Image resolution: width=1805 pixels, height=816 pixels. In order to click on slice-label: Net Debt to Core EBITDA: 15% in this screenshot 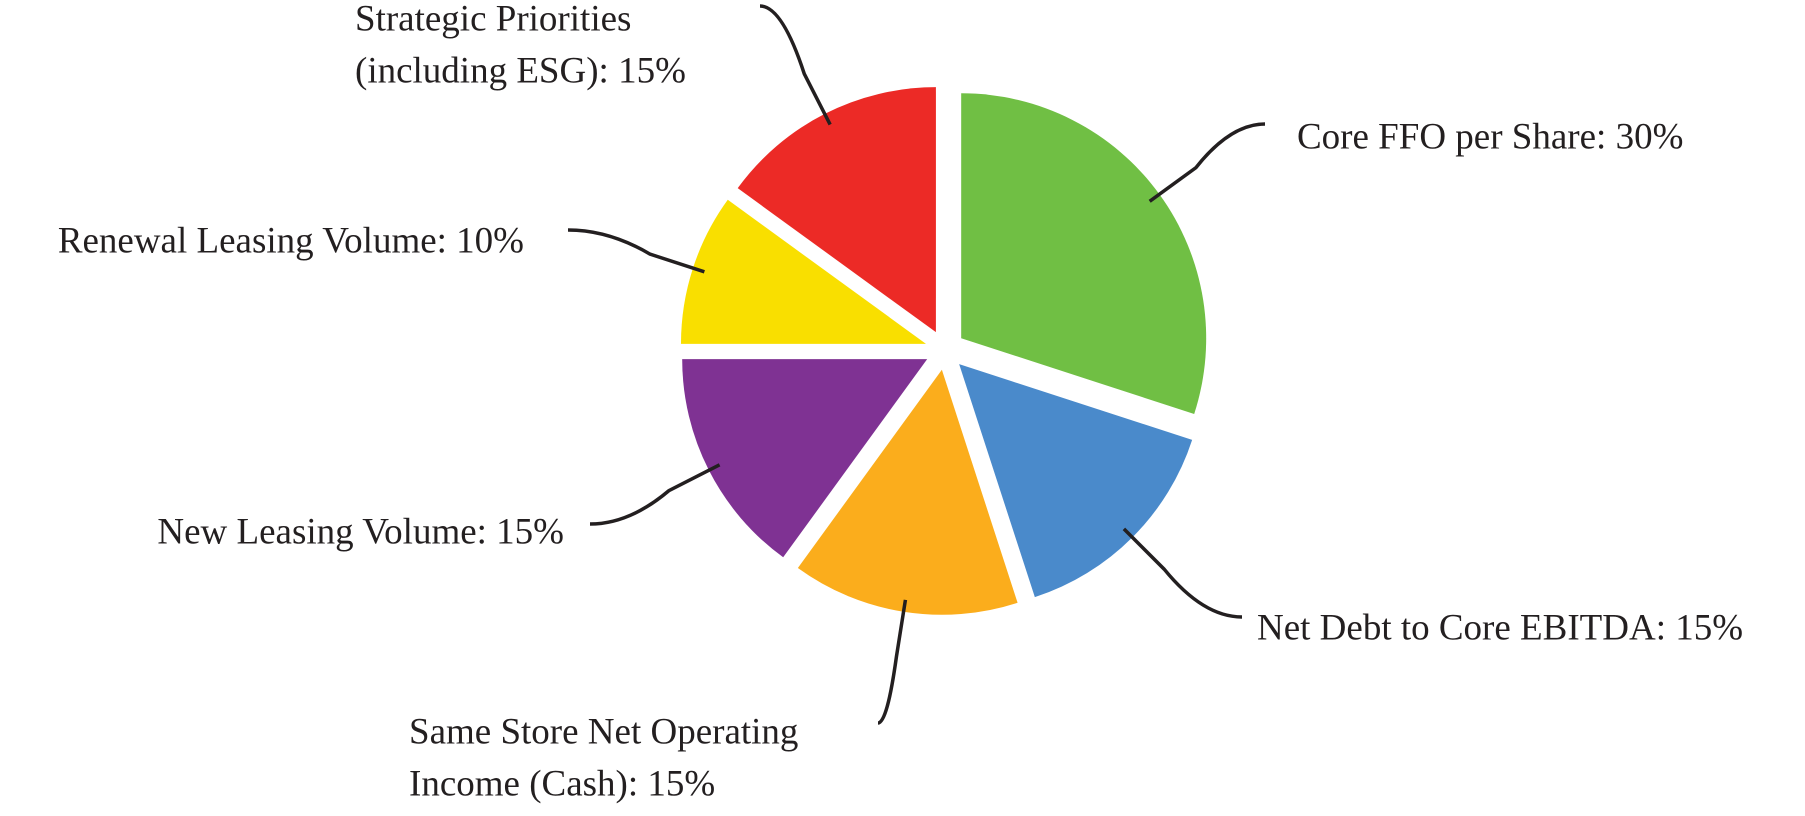, I will do `click(1500, 627)`.